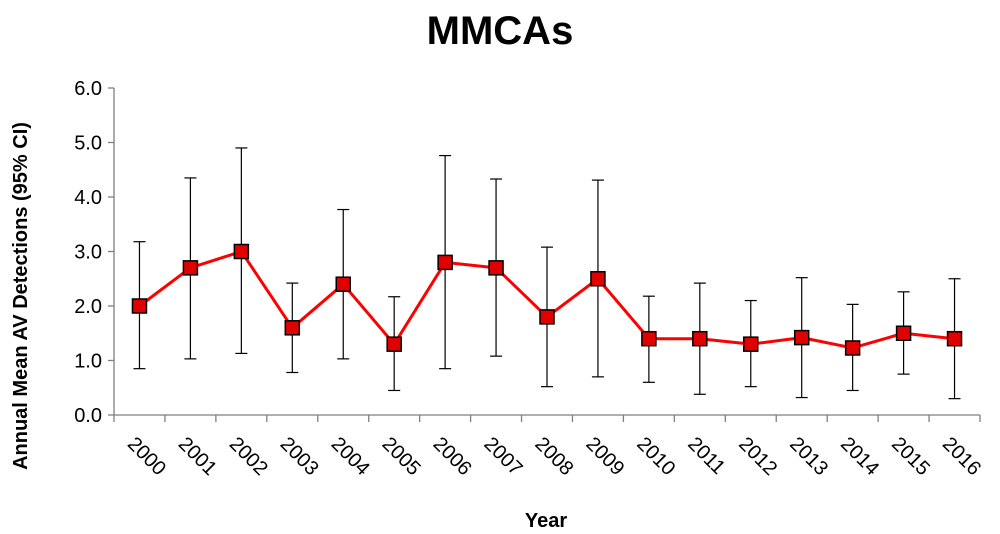 Image resolution: width=1000 pixels, height=534 pixels. I want to click on y-tick-label: 2.0, so click(88, 307).